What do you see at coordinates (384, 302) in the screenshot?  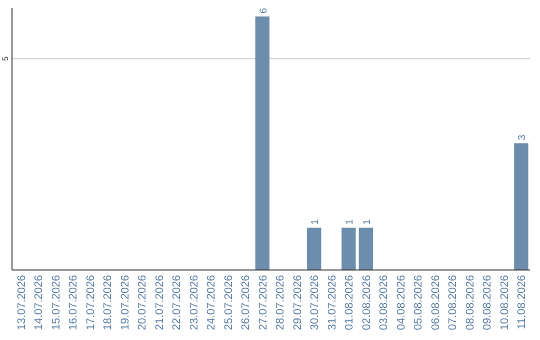 I see `x-tick-label: 03.08.2026` at bounding box center [384, 302].